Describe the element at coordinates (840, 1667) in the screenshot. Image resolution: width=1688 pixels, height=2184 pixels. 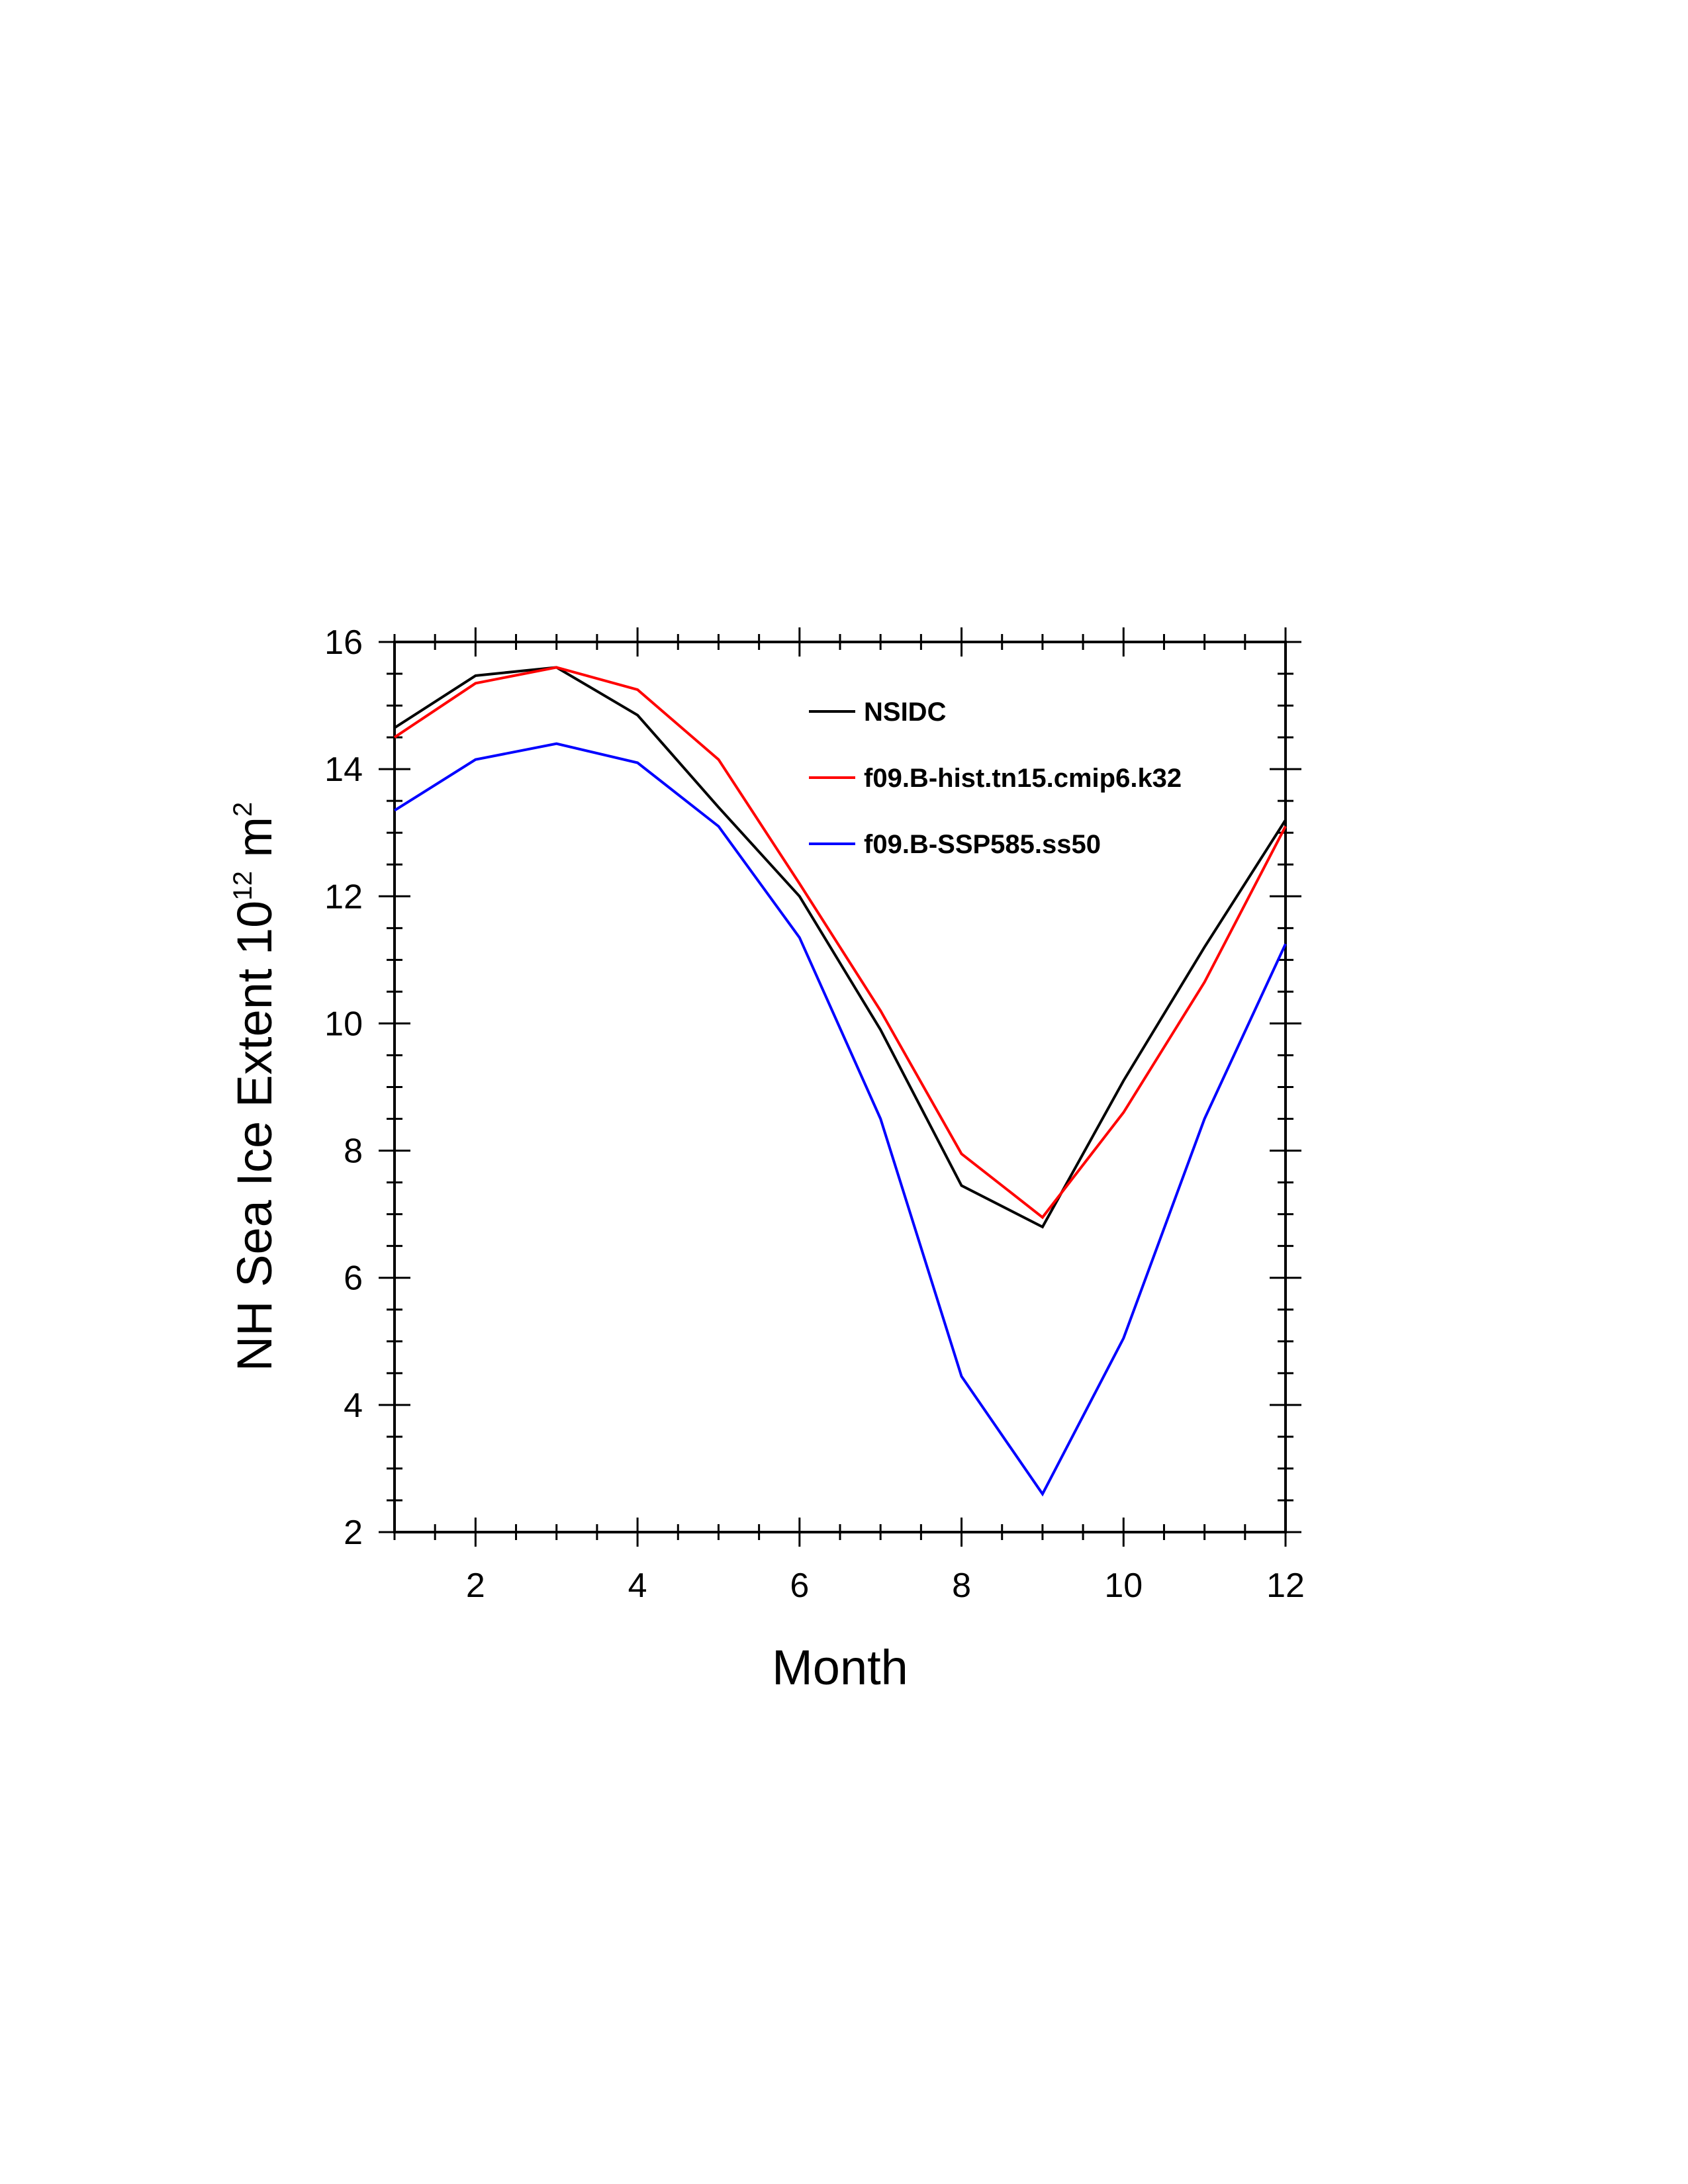
I see `x-axis-title: Month` at that location.